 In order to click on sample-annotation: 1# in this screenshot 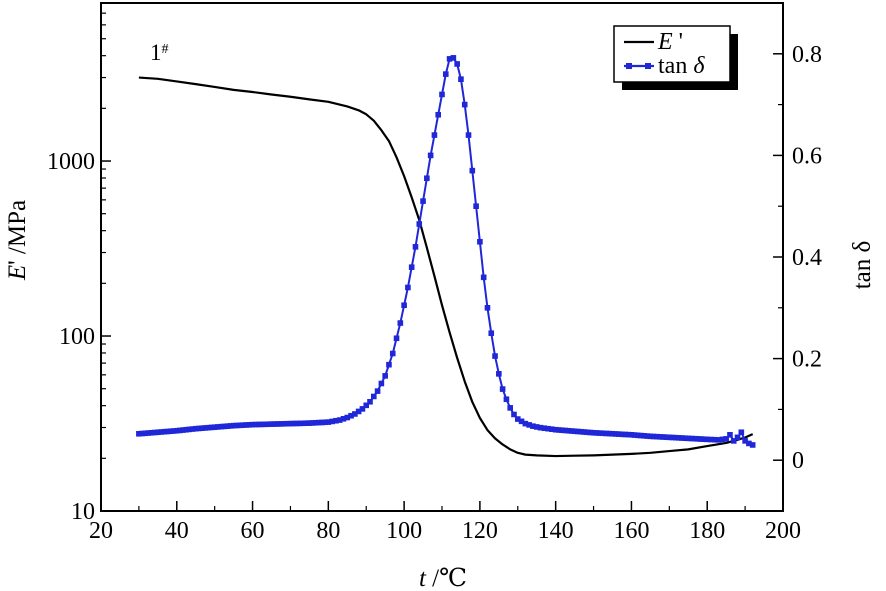, I will do `click(159, 52)`.